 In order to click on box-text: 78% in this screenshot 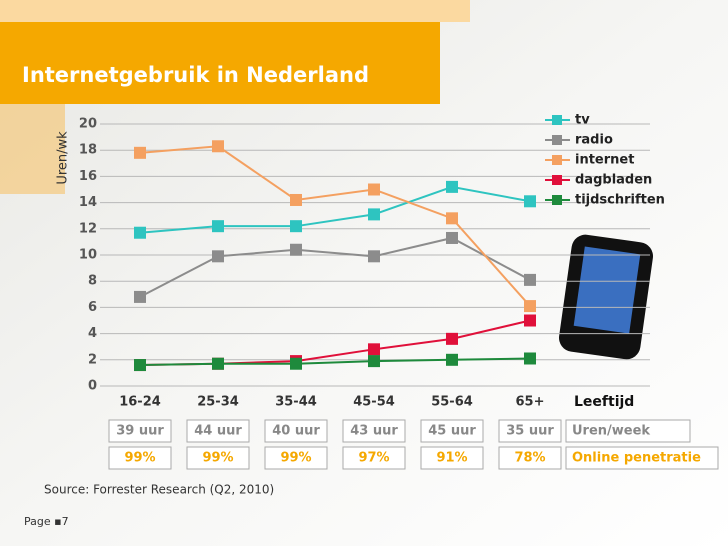, I will do `click(529, 458)`.